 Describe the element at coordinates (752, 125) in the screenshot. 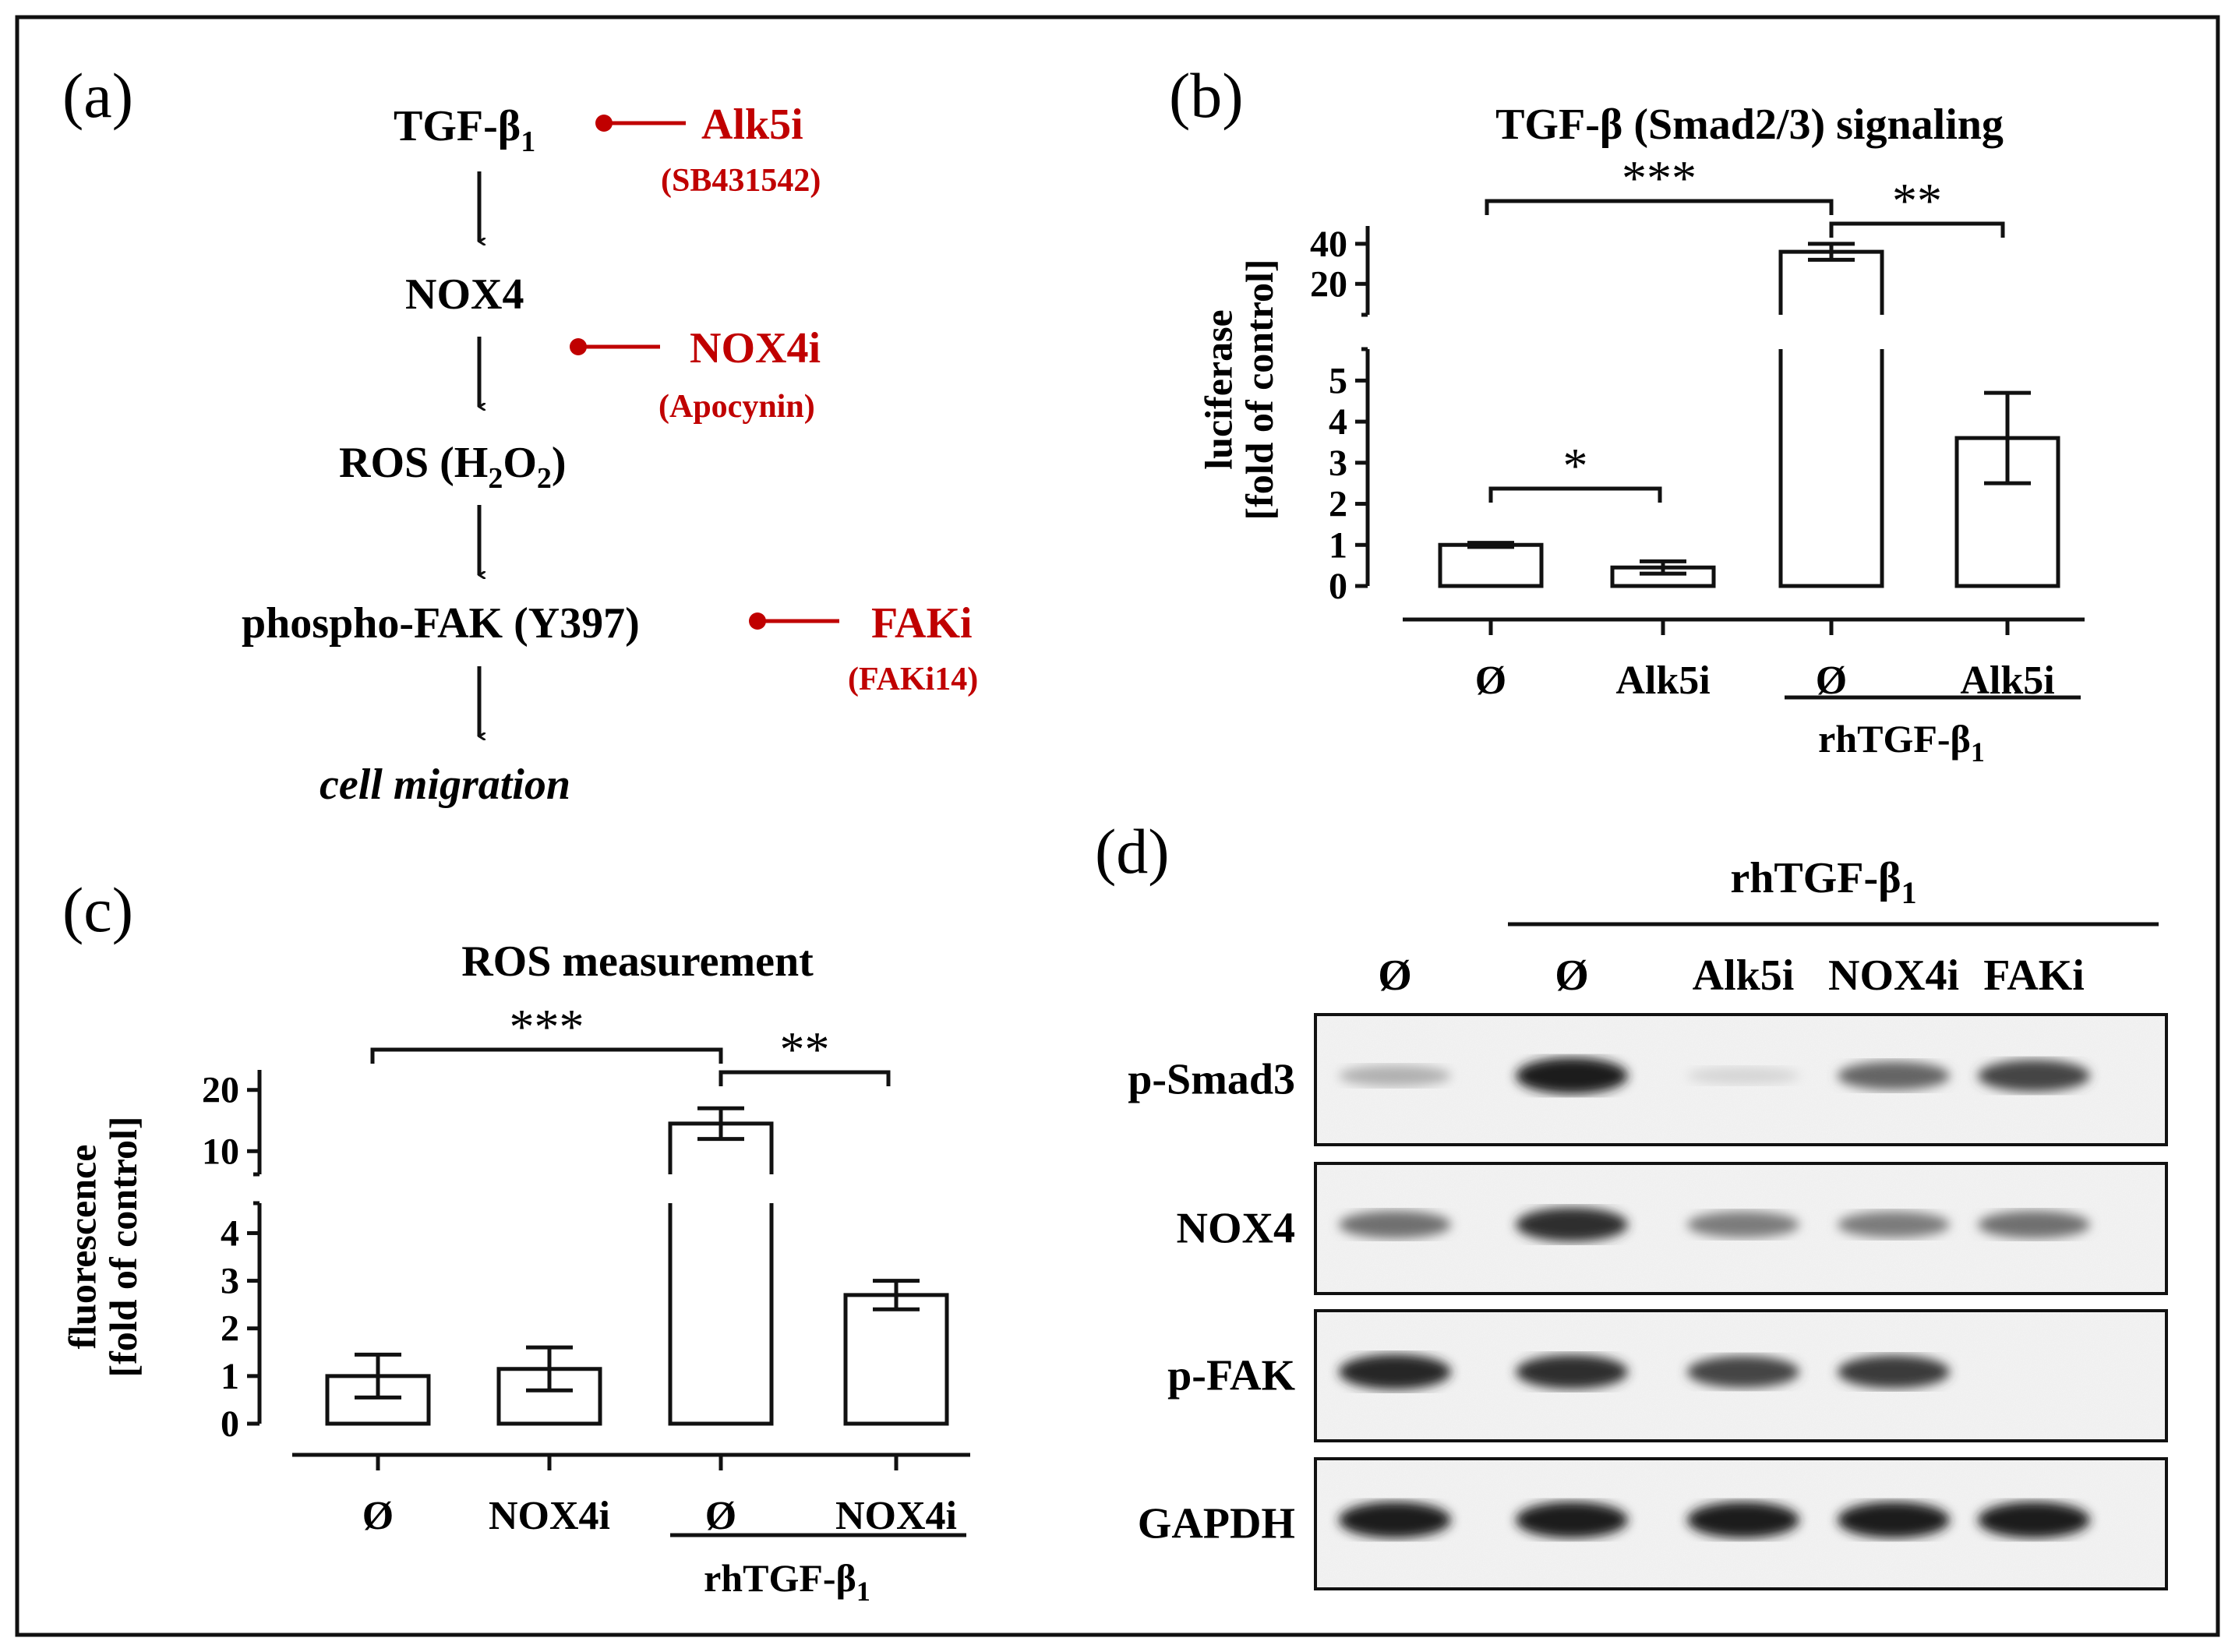

I see `inhibitor-alk5i-name: Alk5i` at that location.